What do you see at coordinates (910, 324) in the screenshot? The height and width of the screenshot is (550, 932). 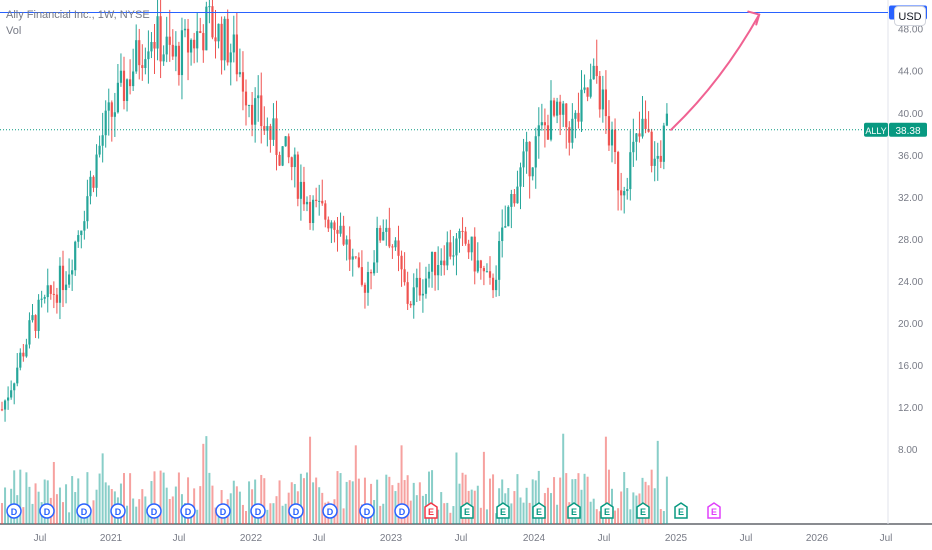 I see `price-tick-label: 20.00` at bounding box center [910, 324].